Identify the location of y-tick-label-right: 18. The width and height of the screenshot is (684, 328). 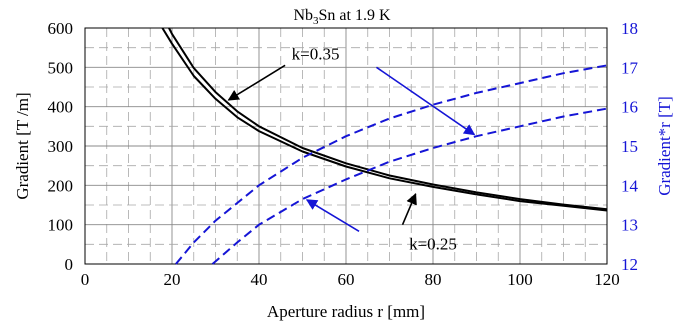
(629, 28).